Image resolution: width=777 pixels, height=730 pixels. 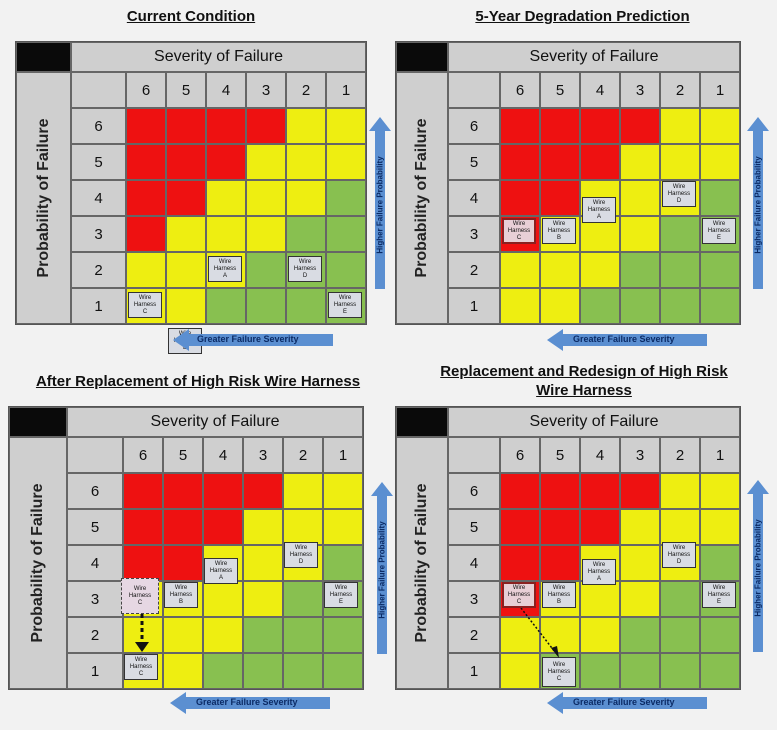 What do you see at coordinates (474, 599) in the screenshot?
I see `probability-value: 3` at bounding box center [474, 599].